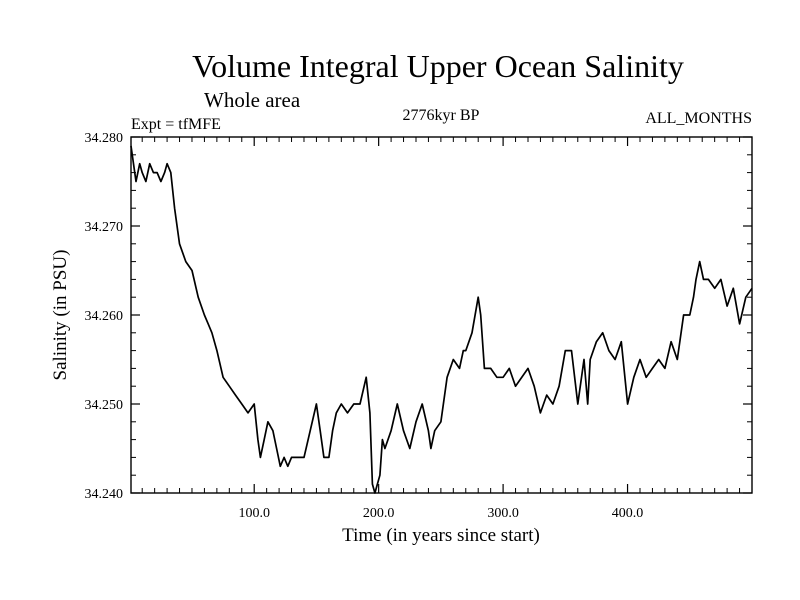 The width and height of the screenshot is (800, 600). What do you see at coordinates (441, 115) in the screenshot?
I see `period-label: 2776kyr BP` at bounding box center [441, 115].